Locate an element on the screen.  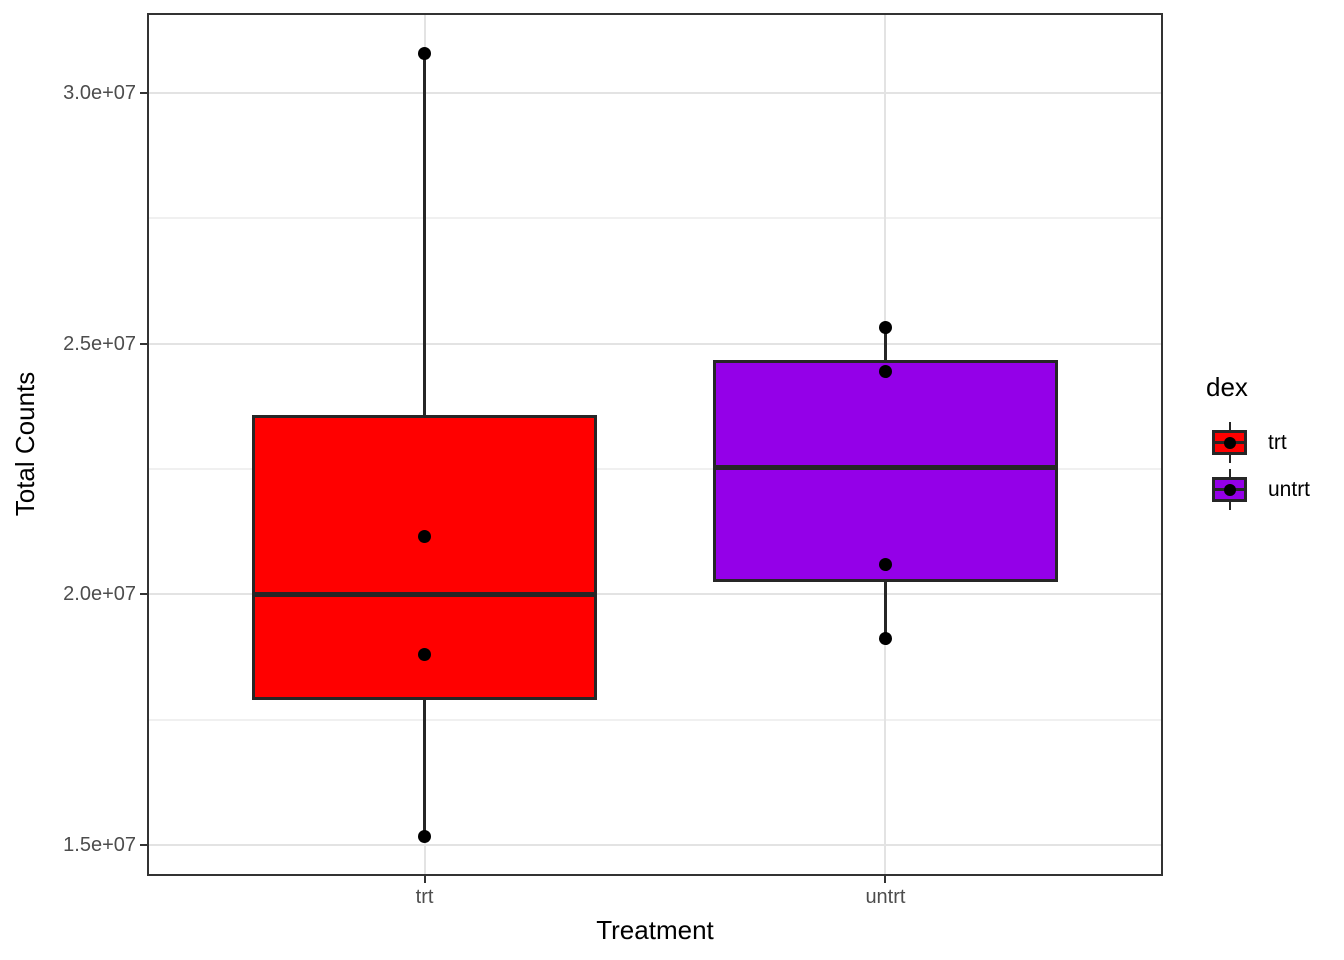
y-tick-label: 1.5e+07 is located at coordinates (99, 844).